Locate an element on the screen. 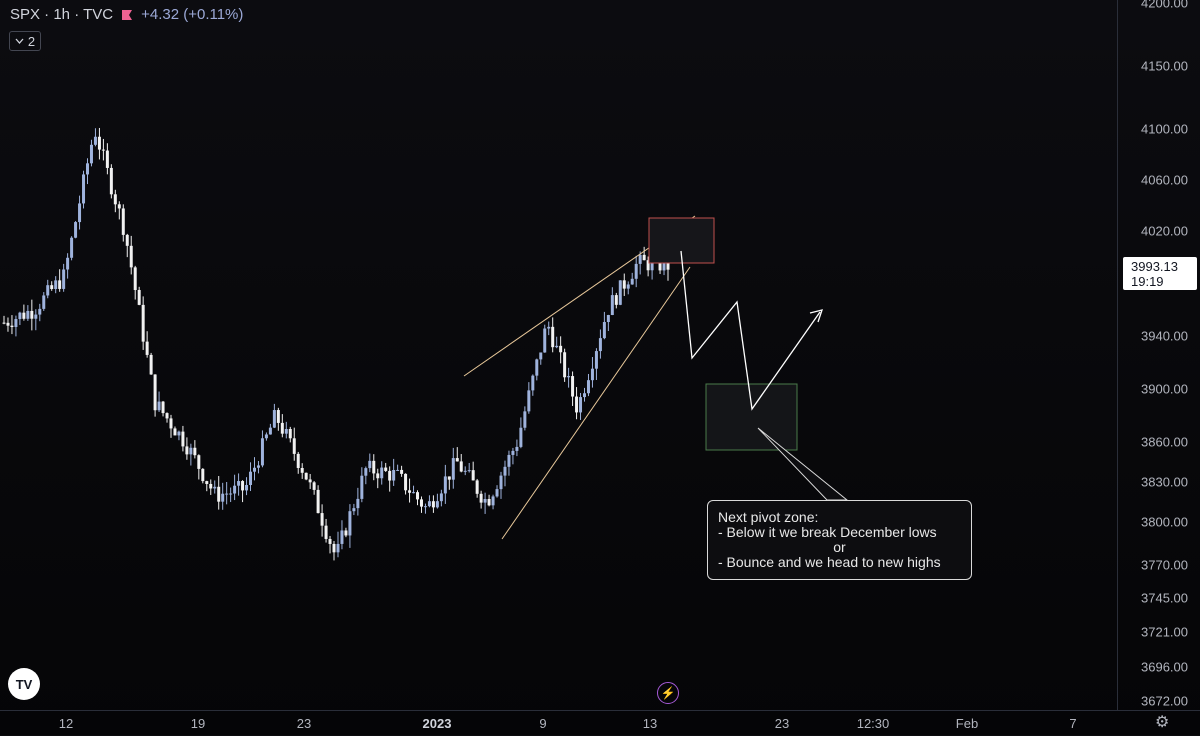  time-axis: 12 19 23 2023 9 13 23 12:30 Feb 7 is located at coordinates (600, 723).